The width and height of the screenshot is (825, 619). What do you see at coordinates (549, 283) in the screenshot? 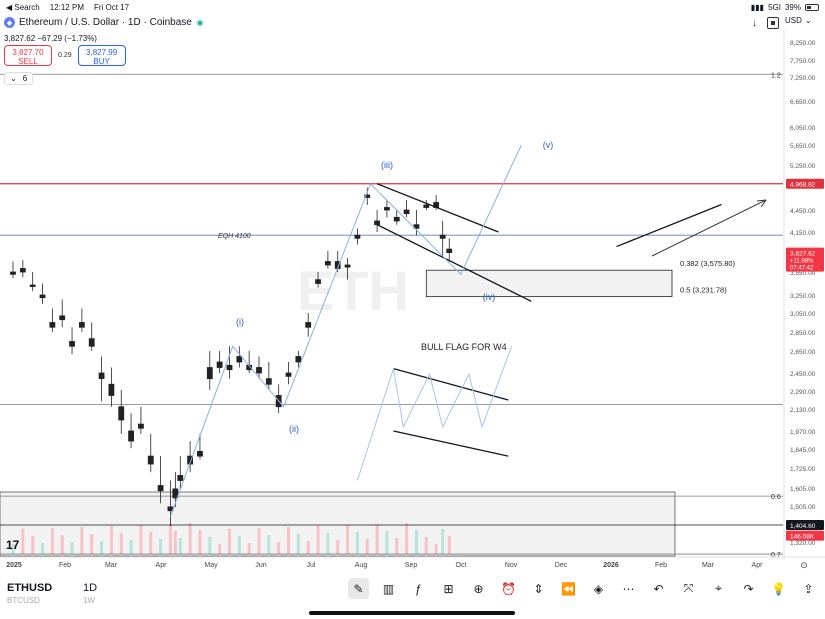
I see `fib-zone` at bounding box center [549, 283].